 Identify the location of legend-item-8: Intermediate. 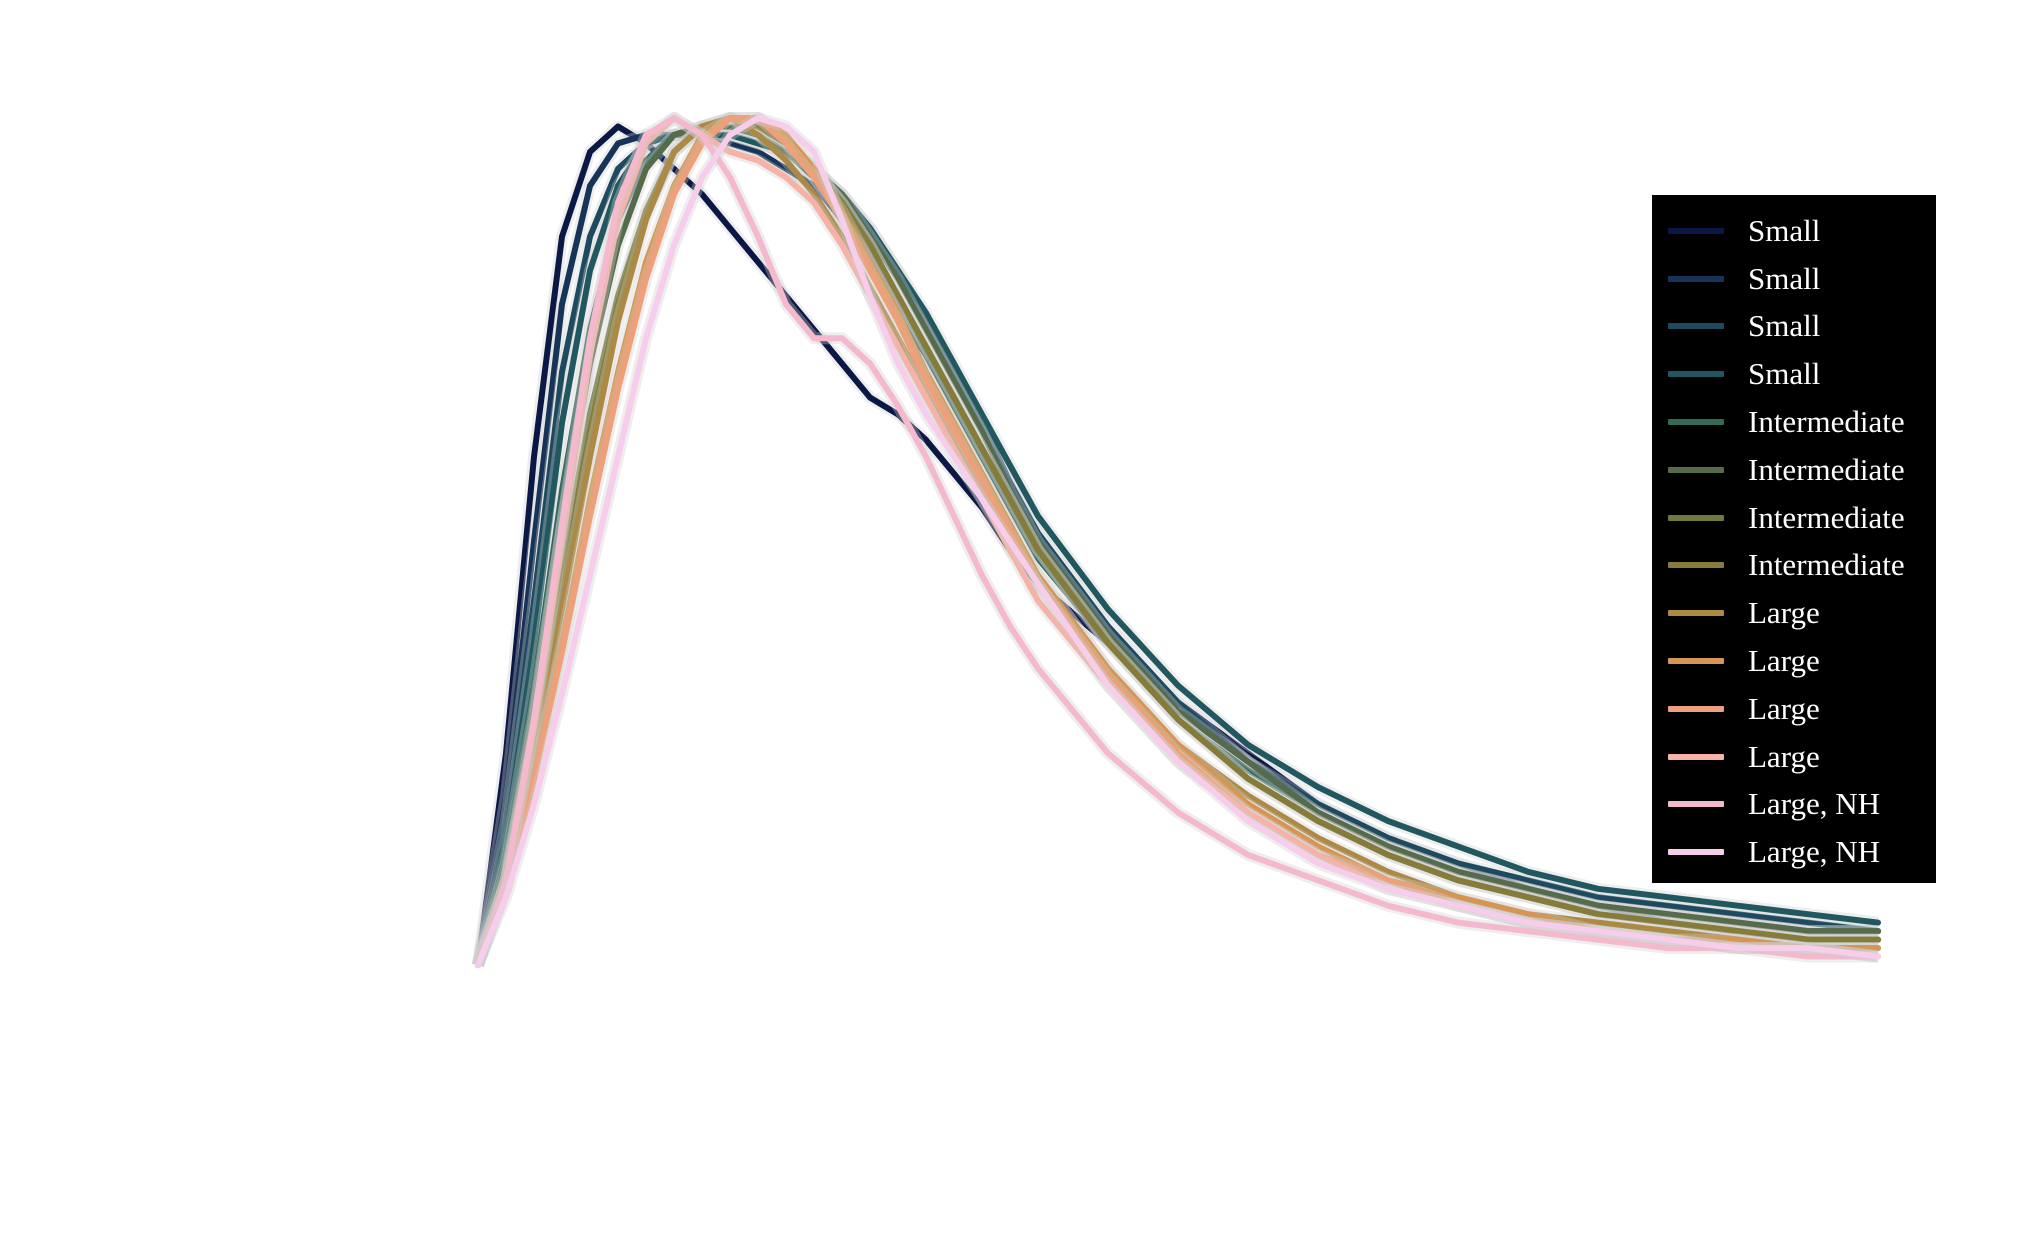
(1794, 566).